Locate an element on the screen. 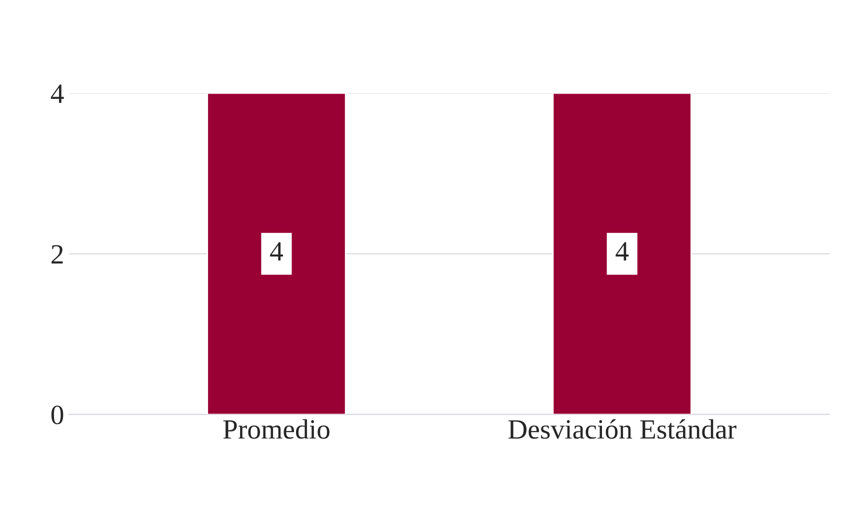 This screenshot has height=518, width=864. y-tick-label: 2 is located at coordinates (57, 254).